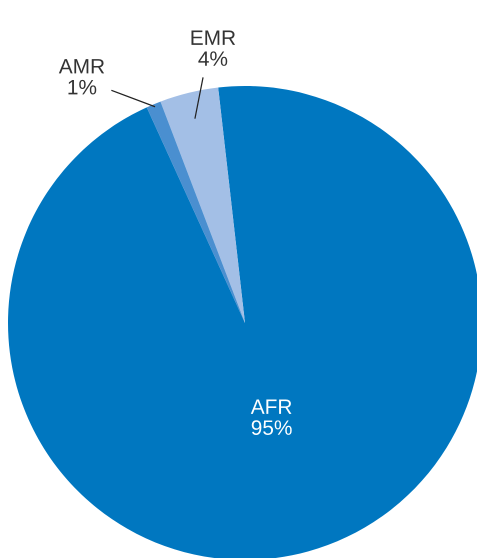 The width and height of the screenshot is (477, 558). Describe the element at coordinates (271, 407) in the screenshot. I see `slice-label: AFR` at that location.